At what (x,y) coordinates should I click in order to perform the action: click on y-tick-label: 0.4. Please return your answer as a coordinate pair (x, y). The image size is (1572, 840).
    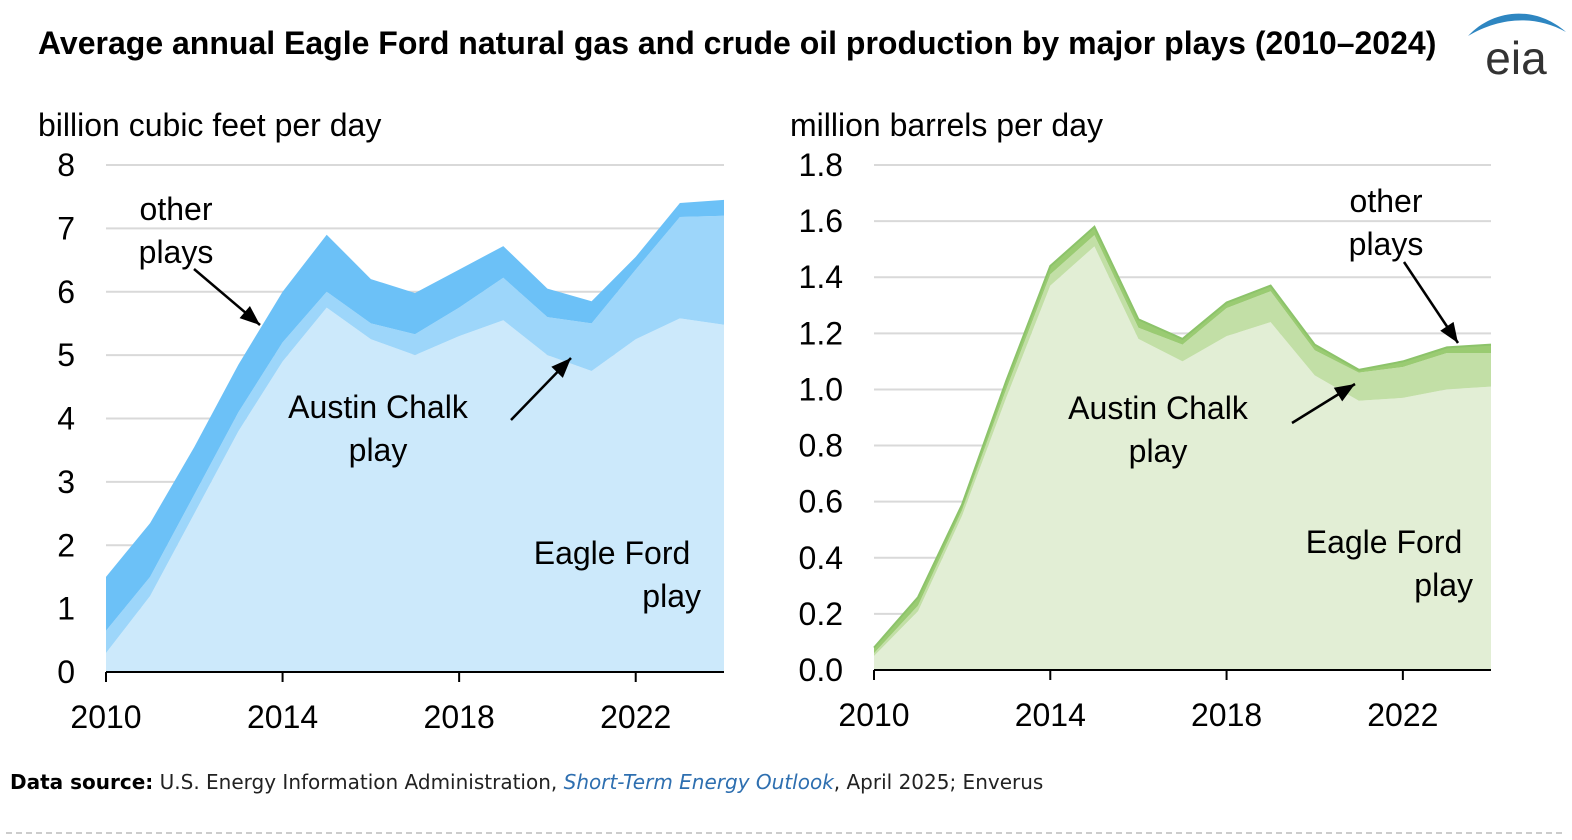
    Looking at the image, I should click on (821, 558).